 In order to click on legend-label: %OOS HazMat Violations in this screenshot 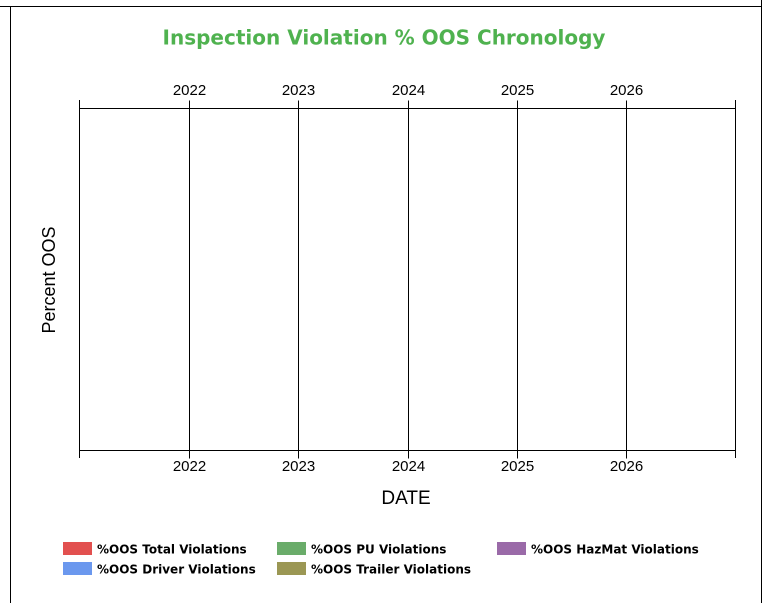, I will do `click(615, 550)`.